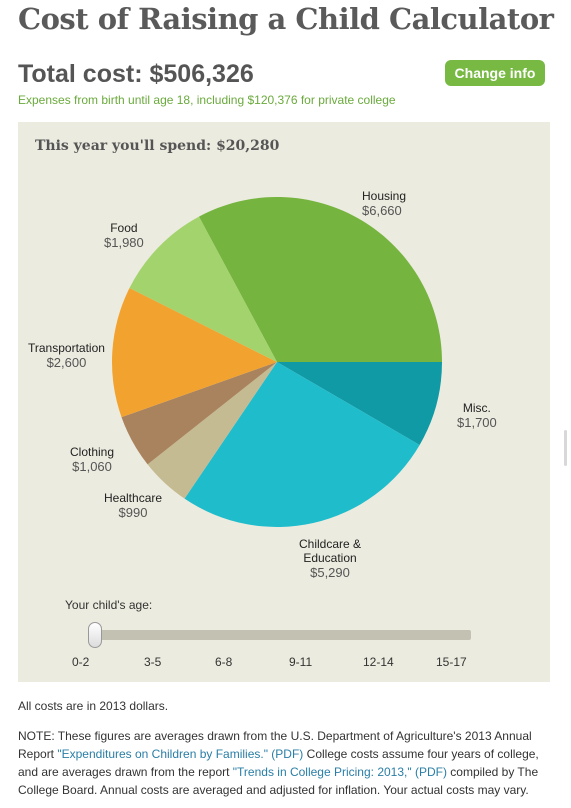 Image resolution: width=571 pixels, height=808 pixels. I want to click on pie-label-healthcare: Healthcare $990, so click(133, 506).